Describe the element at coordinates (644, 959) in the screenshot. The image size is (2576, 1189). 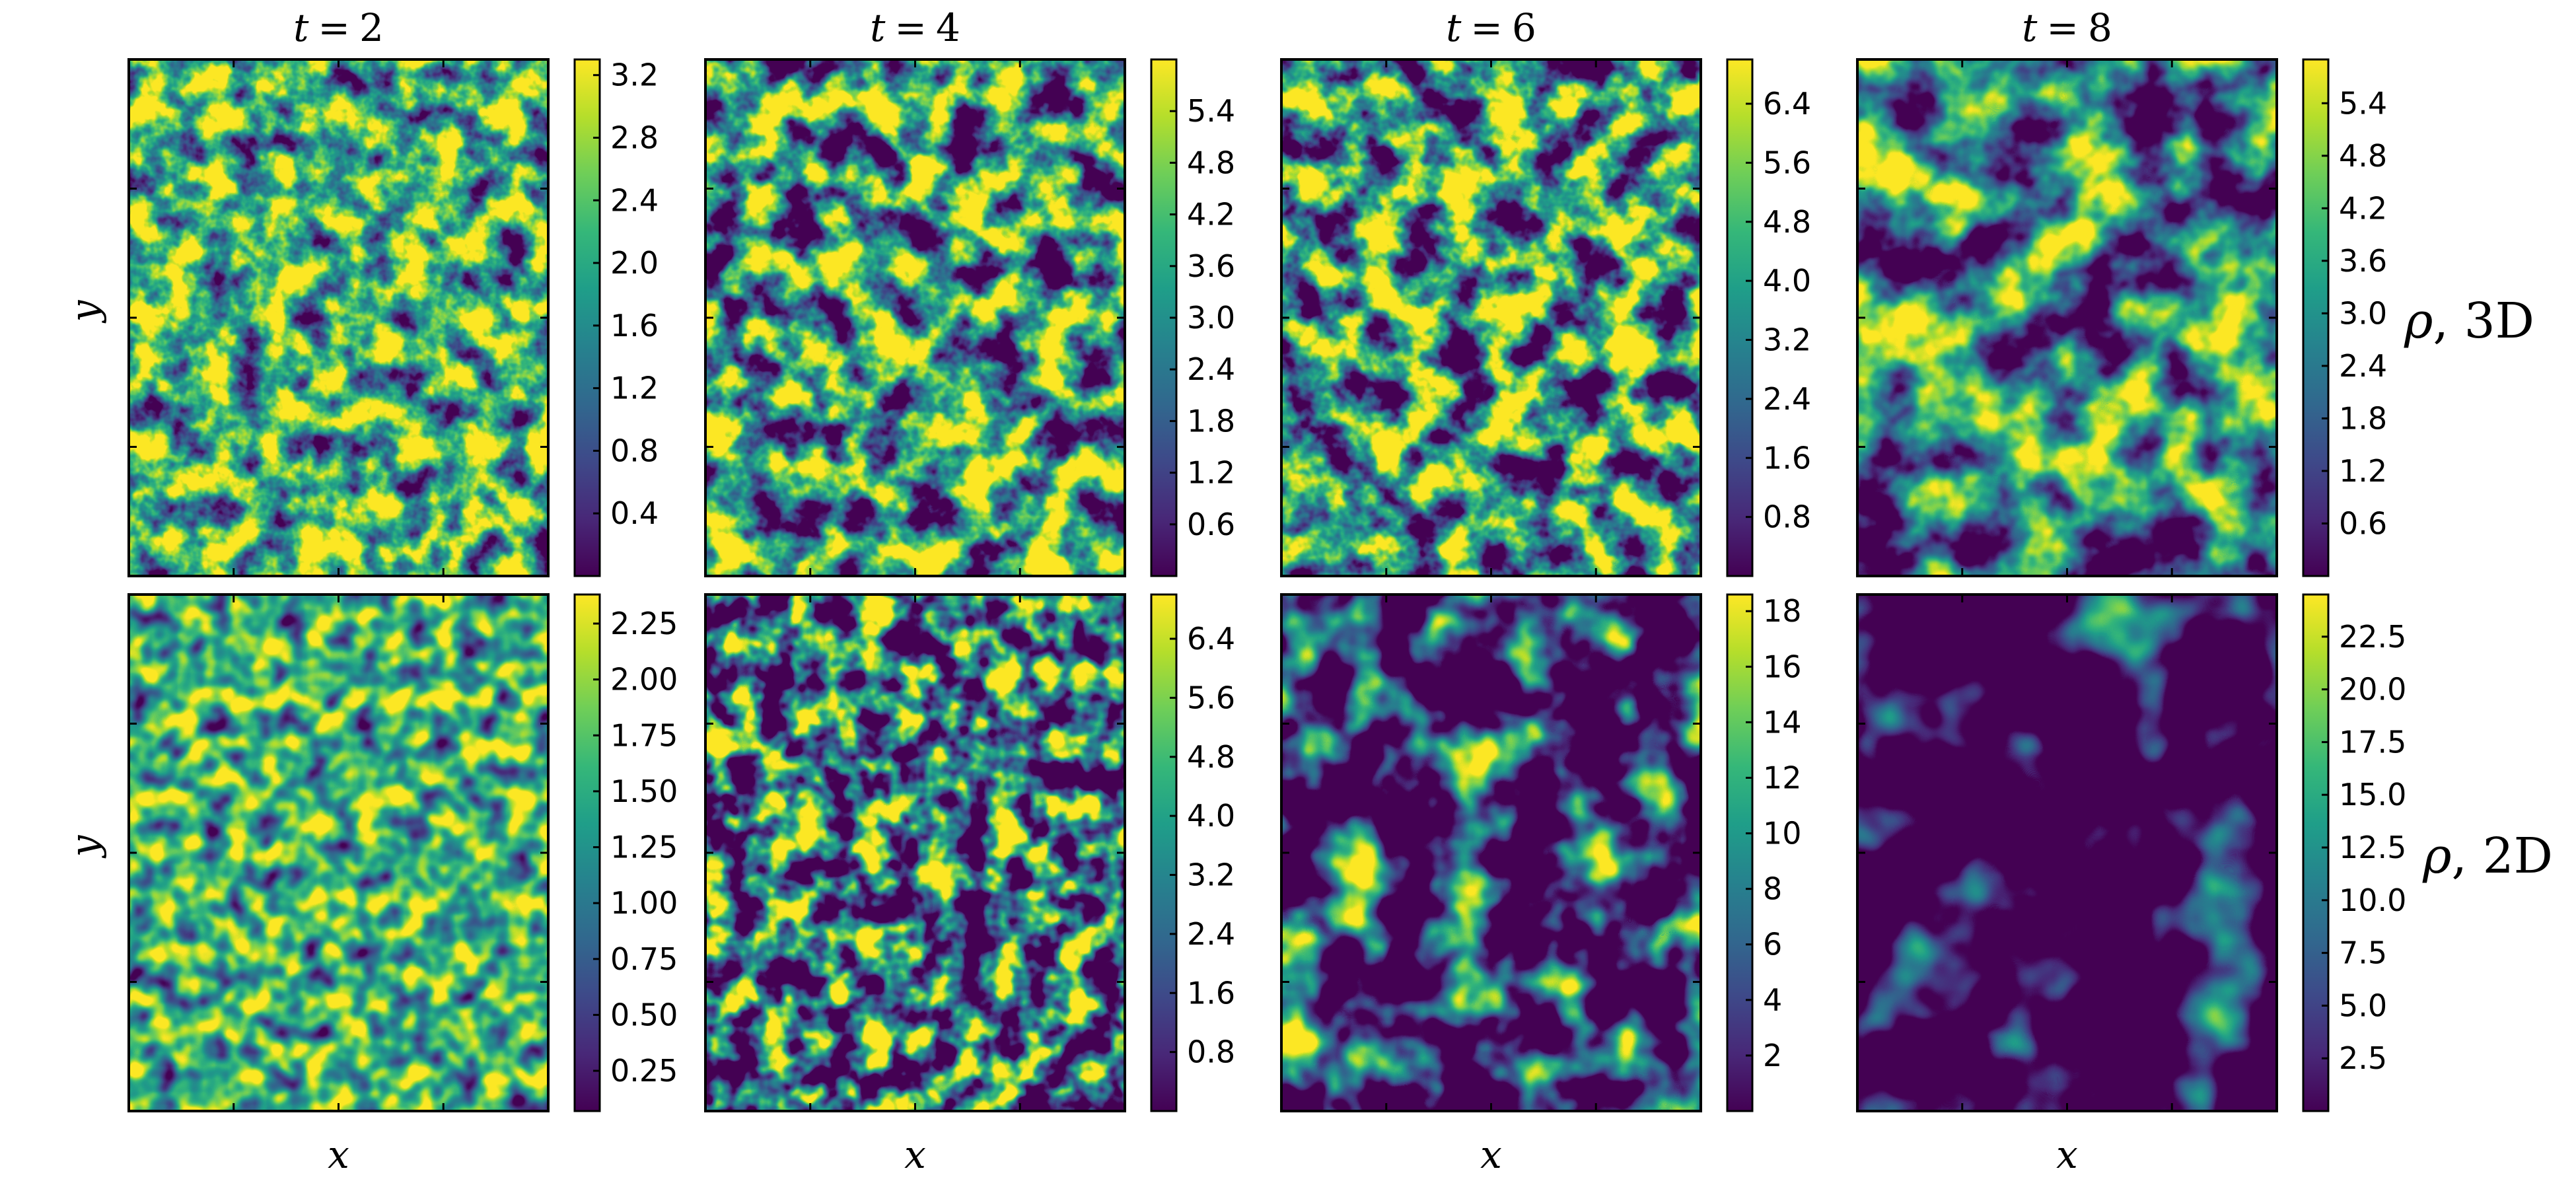
I see `colorbar-tick-label: 0.75` at that location.